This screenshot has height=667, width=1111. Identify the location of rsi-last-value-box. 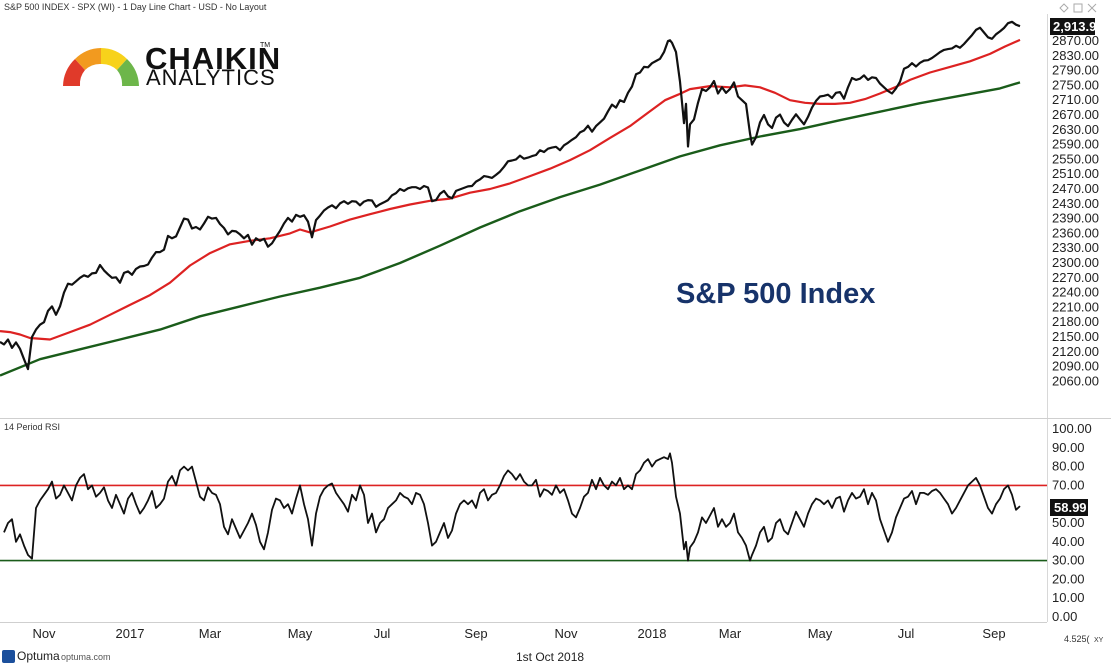
(1069, 507).